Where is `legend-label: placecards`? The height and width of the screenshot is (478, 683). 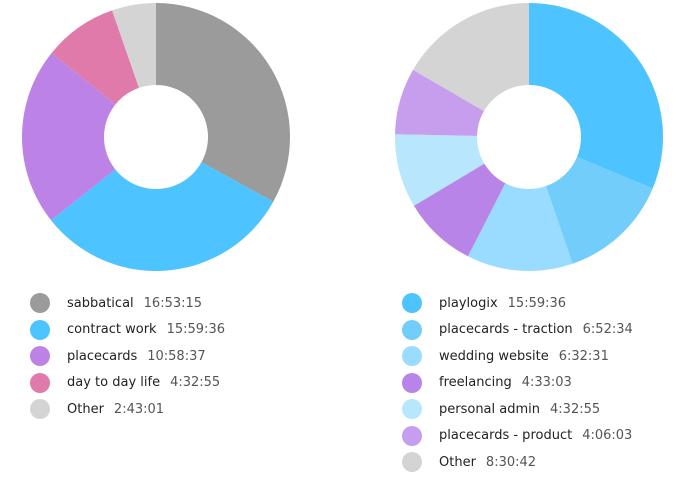 legend-label: placecards is located at coordinates (102, 356).